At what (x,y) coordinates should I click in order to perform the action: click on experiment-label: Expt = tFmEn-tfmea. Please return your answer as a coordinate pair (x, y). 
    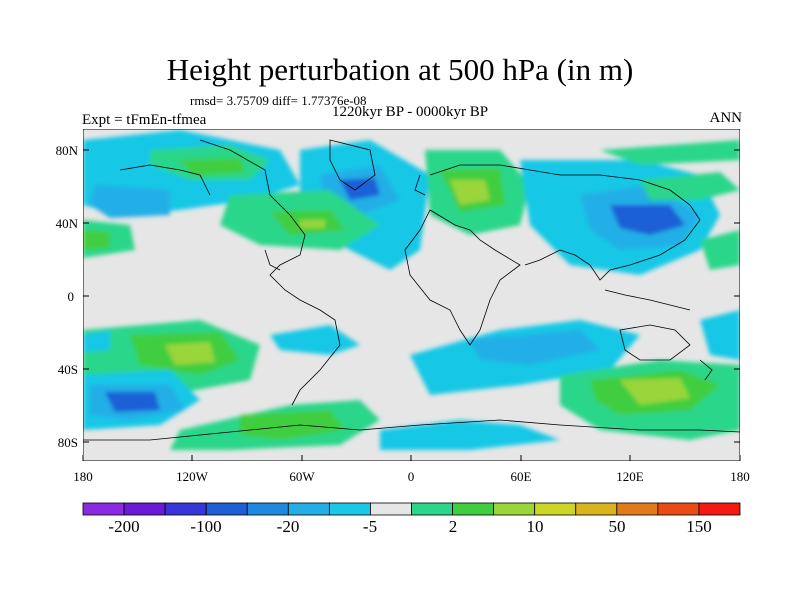
    Looking at the image, I should click on (144, 120).